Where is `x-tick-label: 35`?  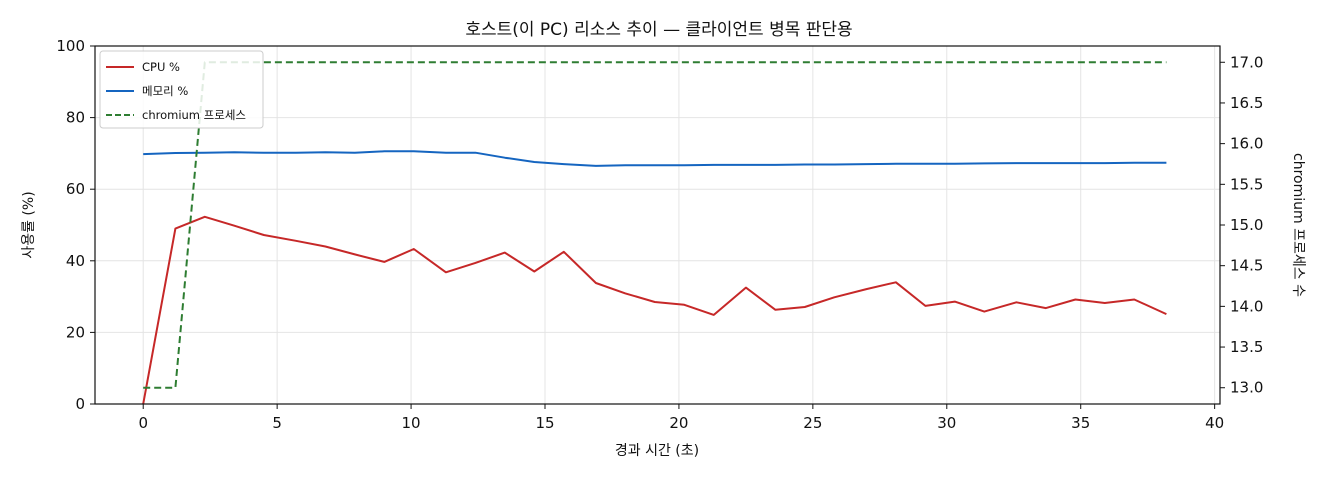
x-tick-label: 35 is located at coordinates (1080, 423).